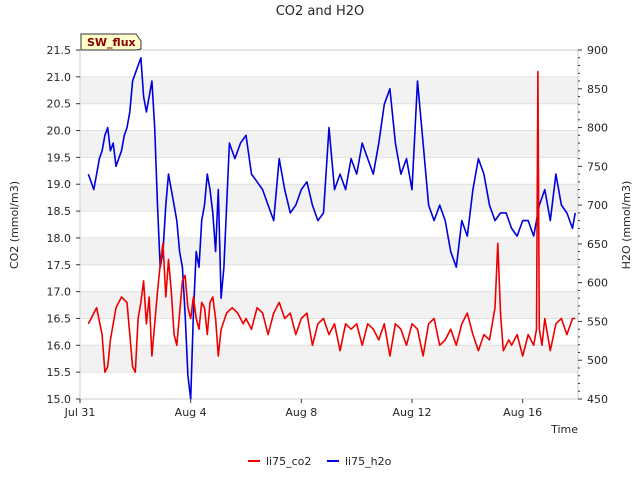 The image size is (640, 480). Describe the element at coordinates (59, 184) in the screenshot. I see `left-tick-label: 19.0` at that location.